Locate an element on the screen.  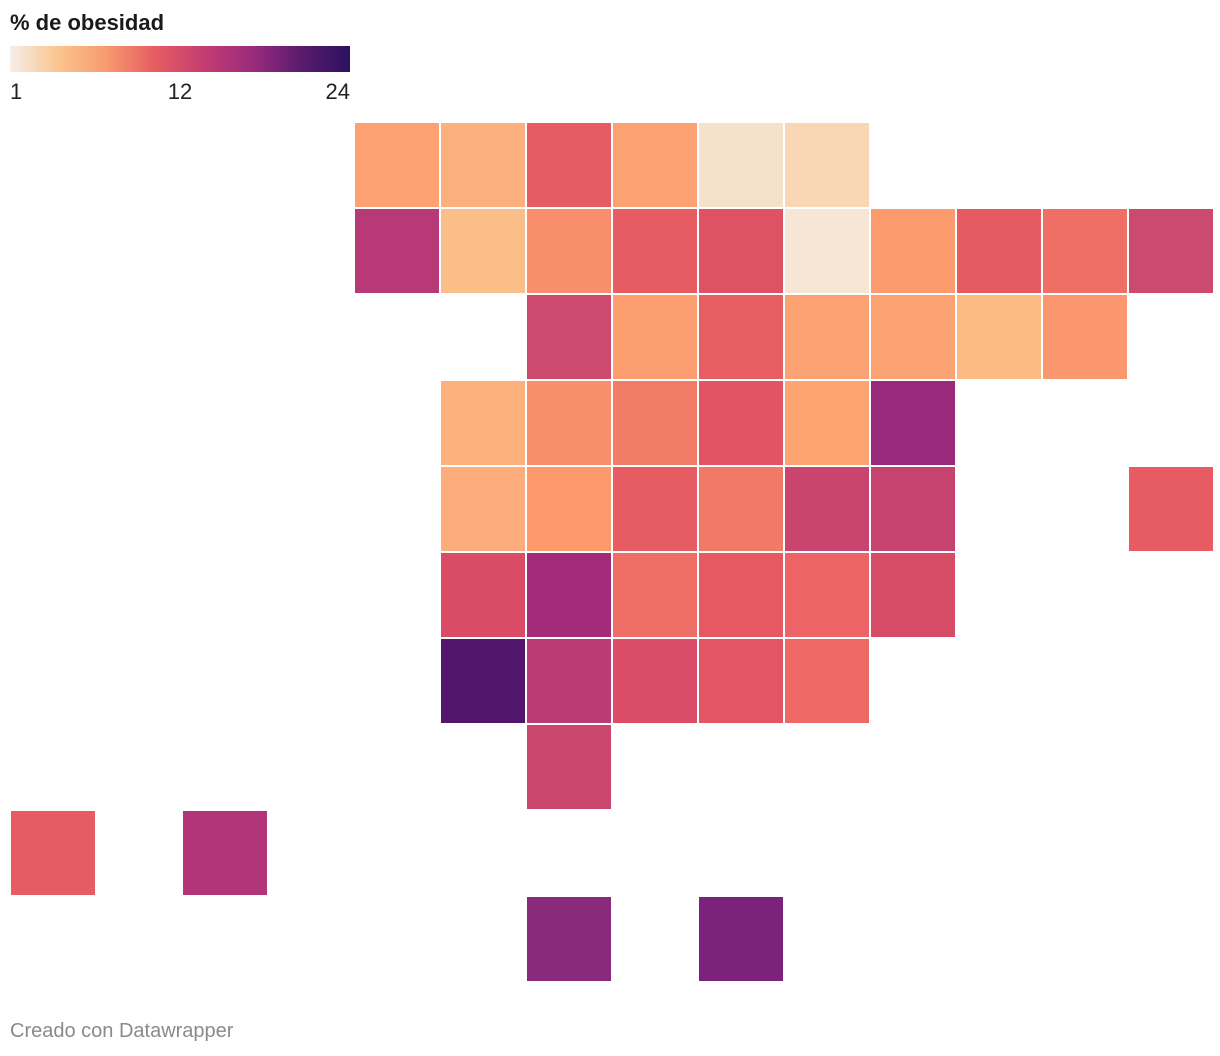
credit-text: Creado con Datawrapper is located at coordinates (122, 1031).